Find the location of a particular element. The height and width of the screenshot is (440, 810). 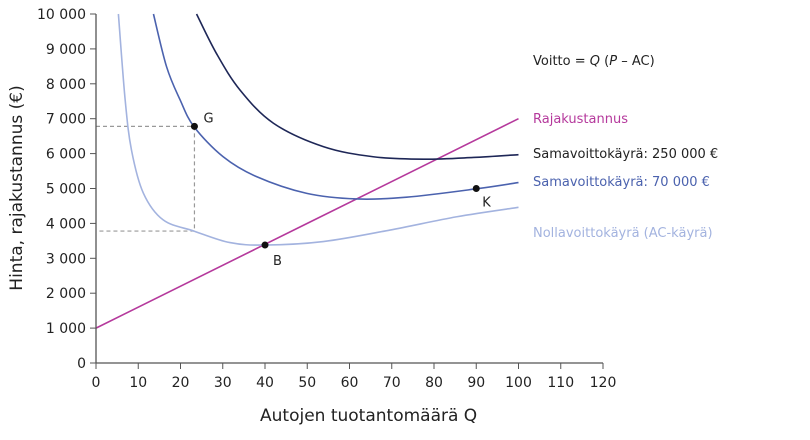

series-label: Nollavoittokäyrä (AC-käyrä) is located at coordinates (623, 233).